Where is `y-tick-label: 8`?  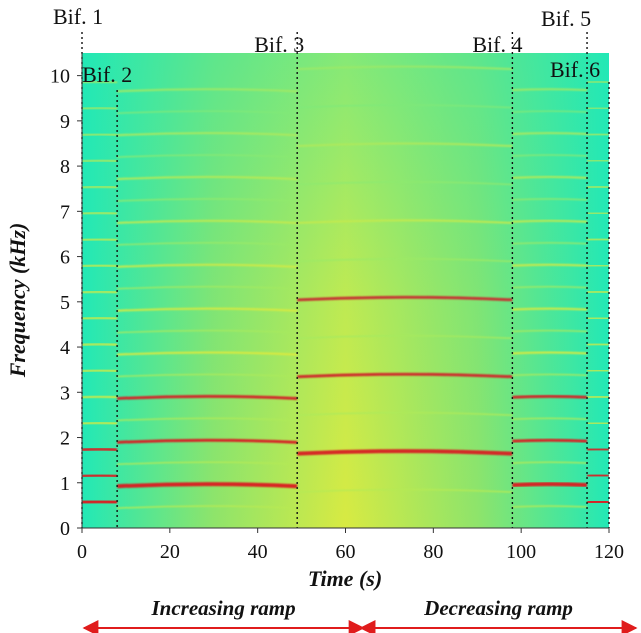 y-tick-label: 8 is located at coordinates (65, 167).